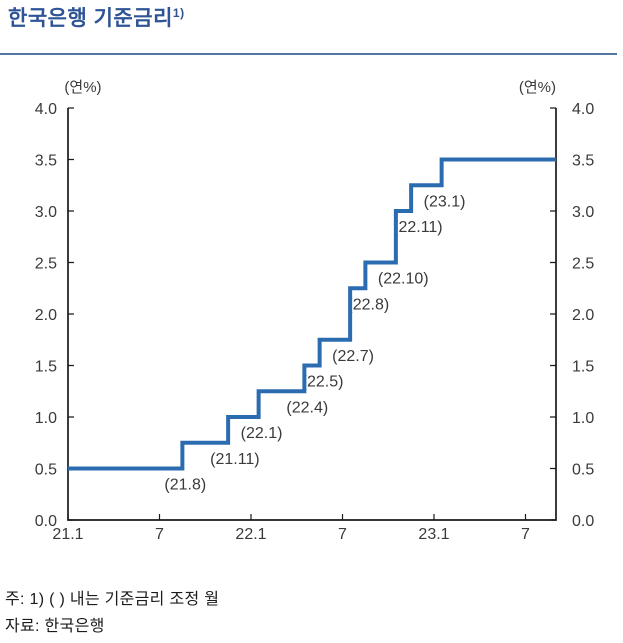 This screenshot has width=623, height=643. Describe the element at coordinates (353, 356) in the screenshot. I see `step-annotation: (22.7)` at that location.